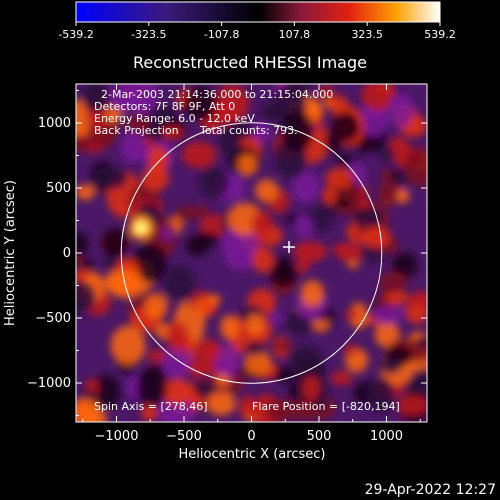 This screenshot has width=500, height=500. I want to click on colorbar-tick-label: 539.2, so click(440, 34).